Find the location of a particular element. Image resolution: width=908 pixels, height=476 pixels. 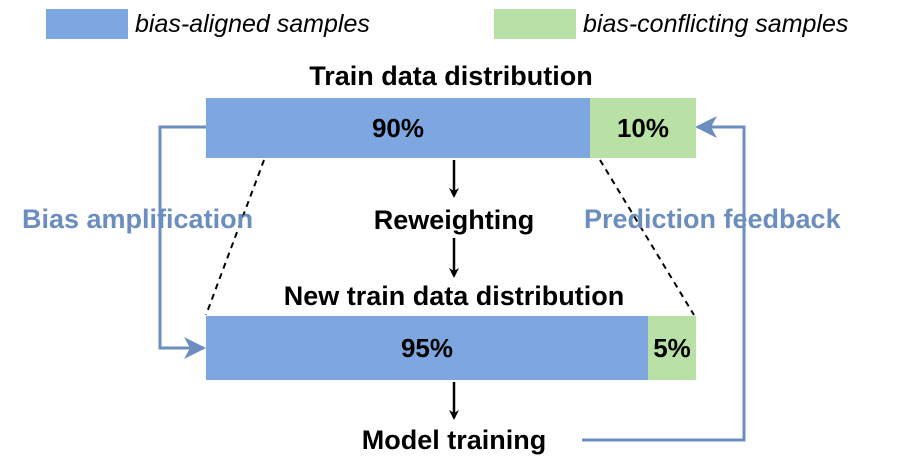

prediction-feedback-arrow is located at coordinates (664, 279).